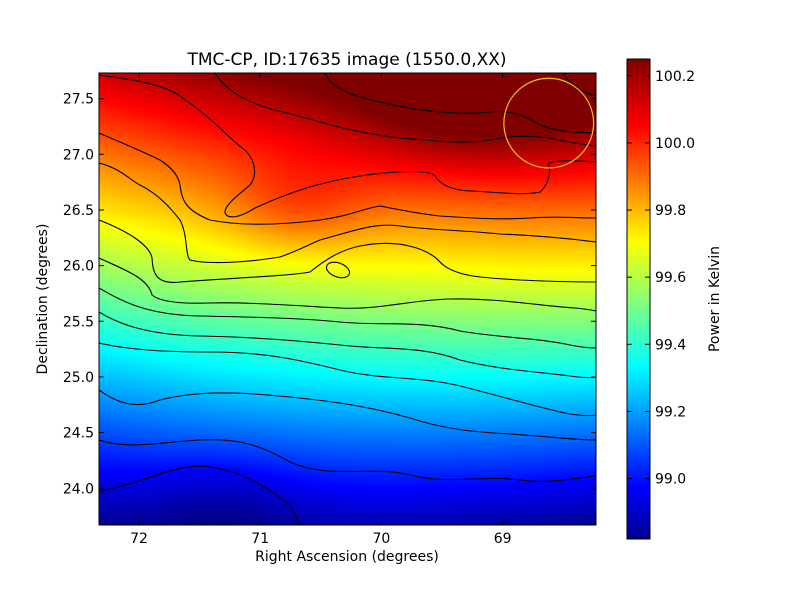  What do you see at coordinates (78, 378) in the screenshot?
I see `y-tick-label: 25.0` at bounding box center [78, 378].